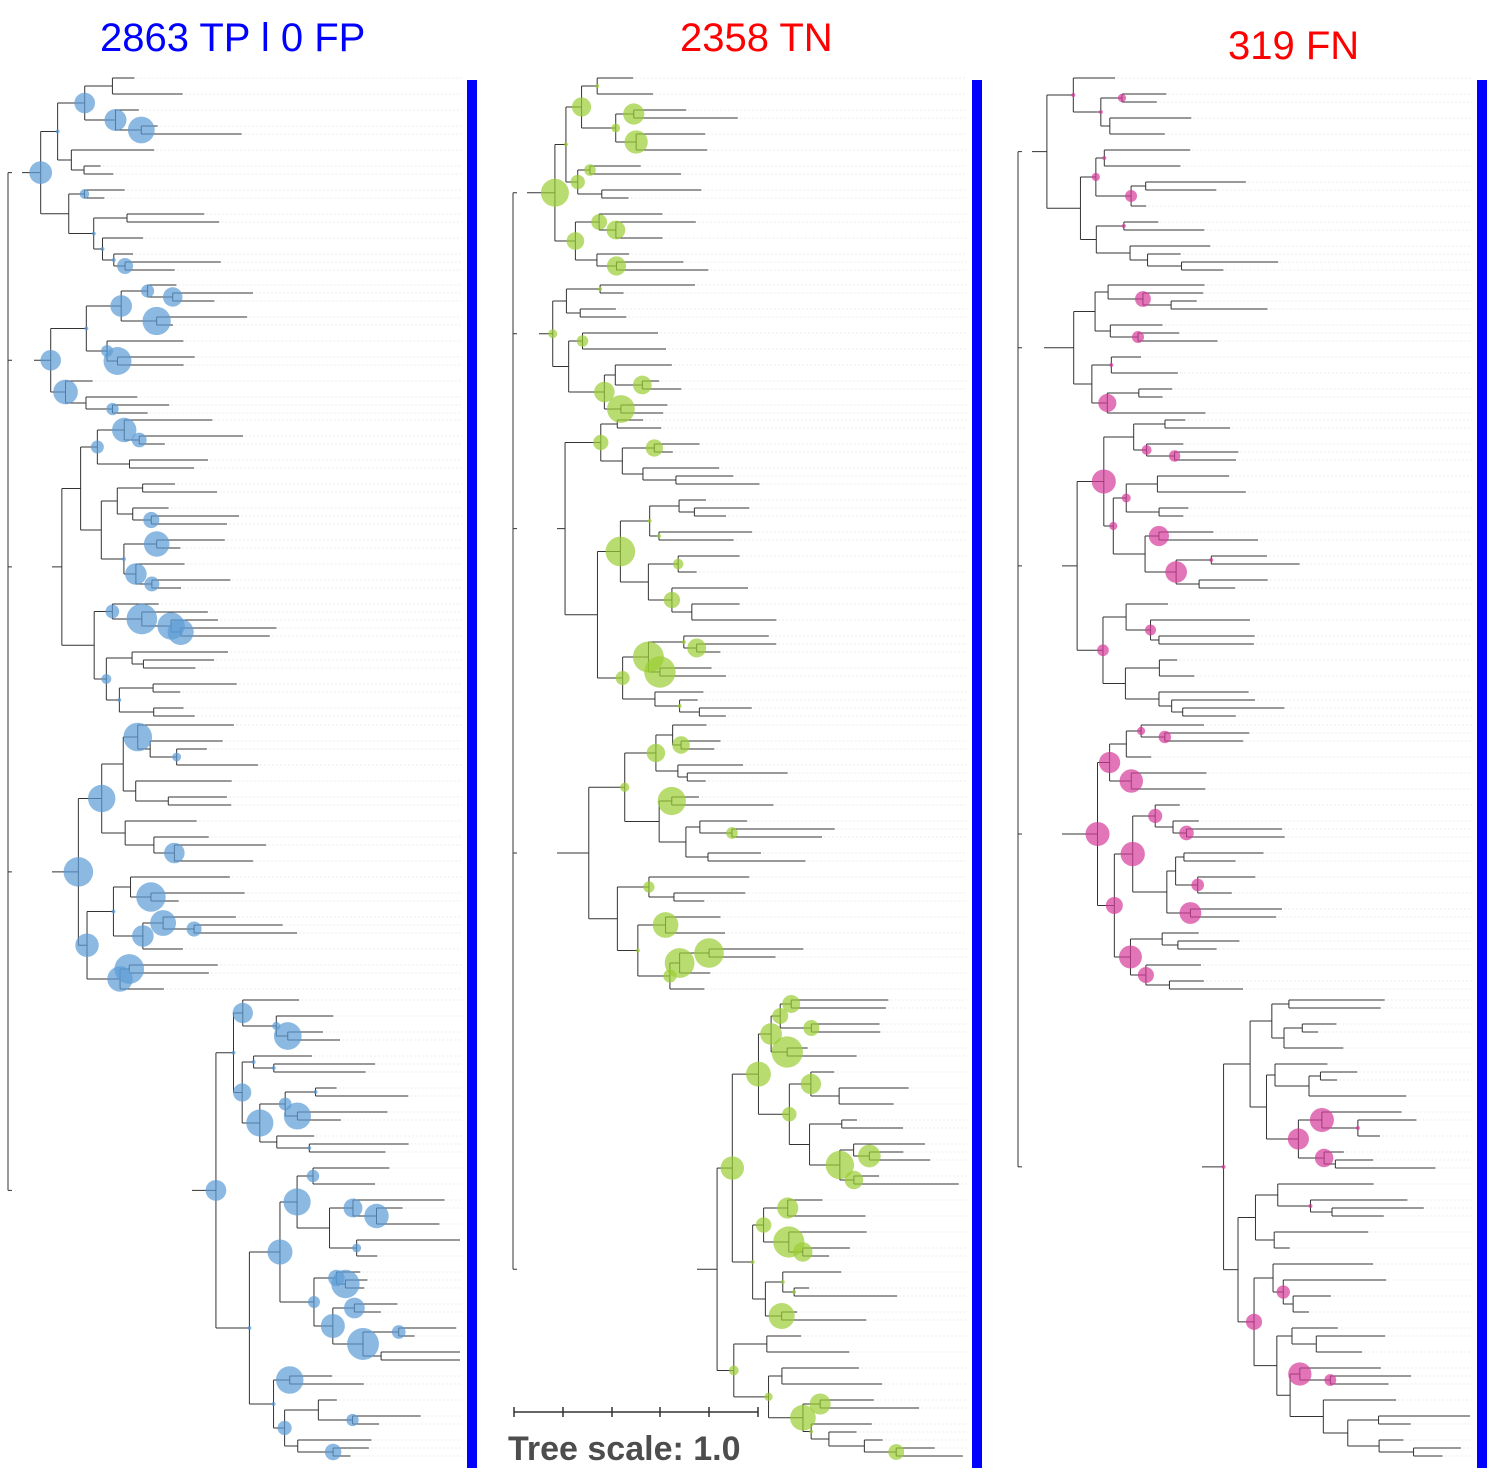  What do you see at coordinates (756, 38) in the screenshot?
I see `panel-title-tn: 2358 TN` at bounding box center [756, 38].